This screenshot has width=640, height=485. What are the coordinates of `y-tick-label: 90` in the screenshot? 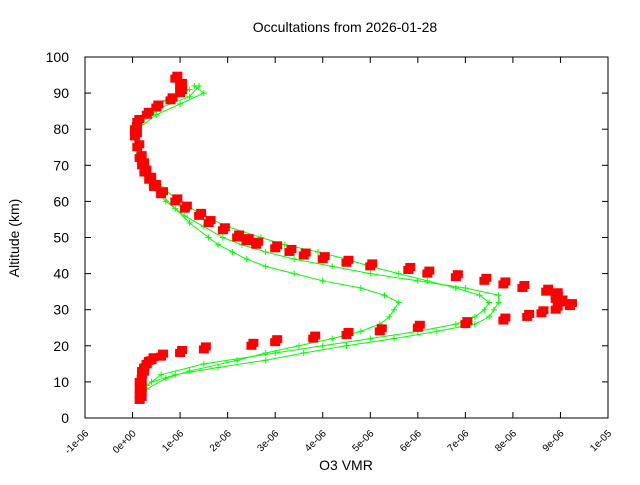 It's located at (61, 93).